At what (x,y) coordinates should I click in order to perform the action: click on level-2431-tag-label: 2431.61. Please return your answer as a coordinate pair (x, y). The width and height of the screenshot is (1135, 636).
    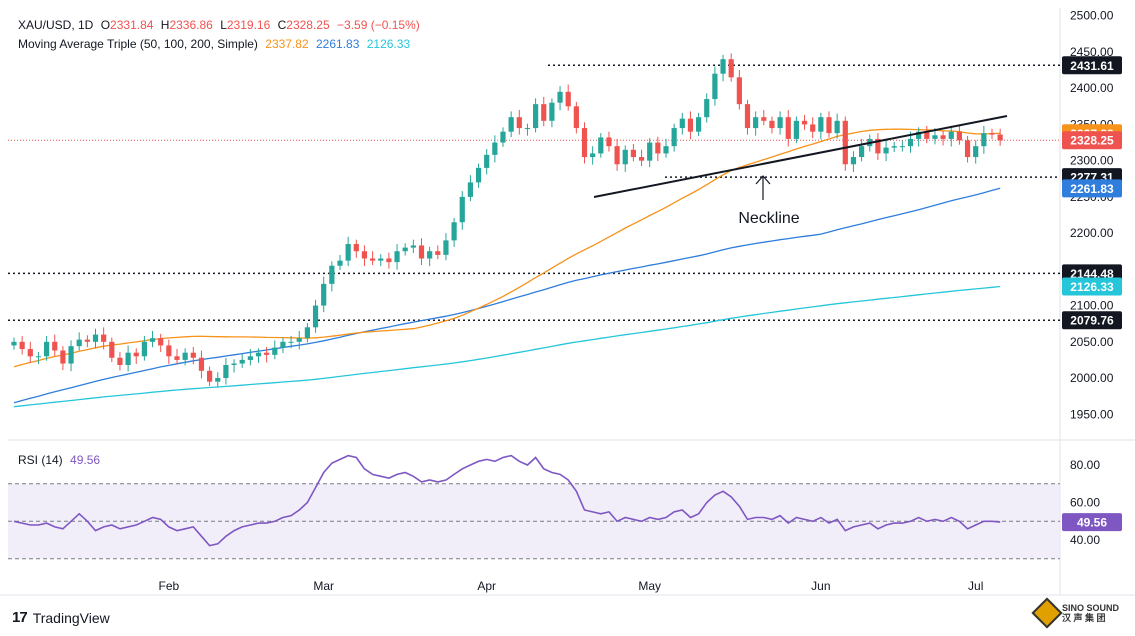
    Looking at the image, I should click on (1092, 66).